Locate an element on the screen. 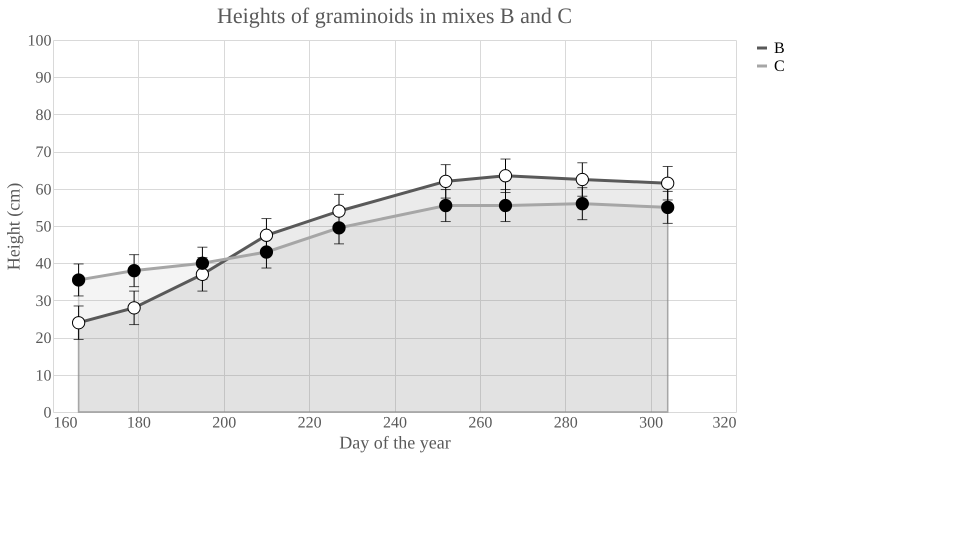 The width and height of the screenshot is (963, 553). y-tick-label: 90 is located at coordinates (44, 78).